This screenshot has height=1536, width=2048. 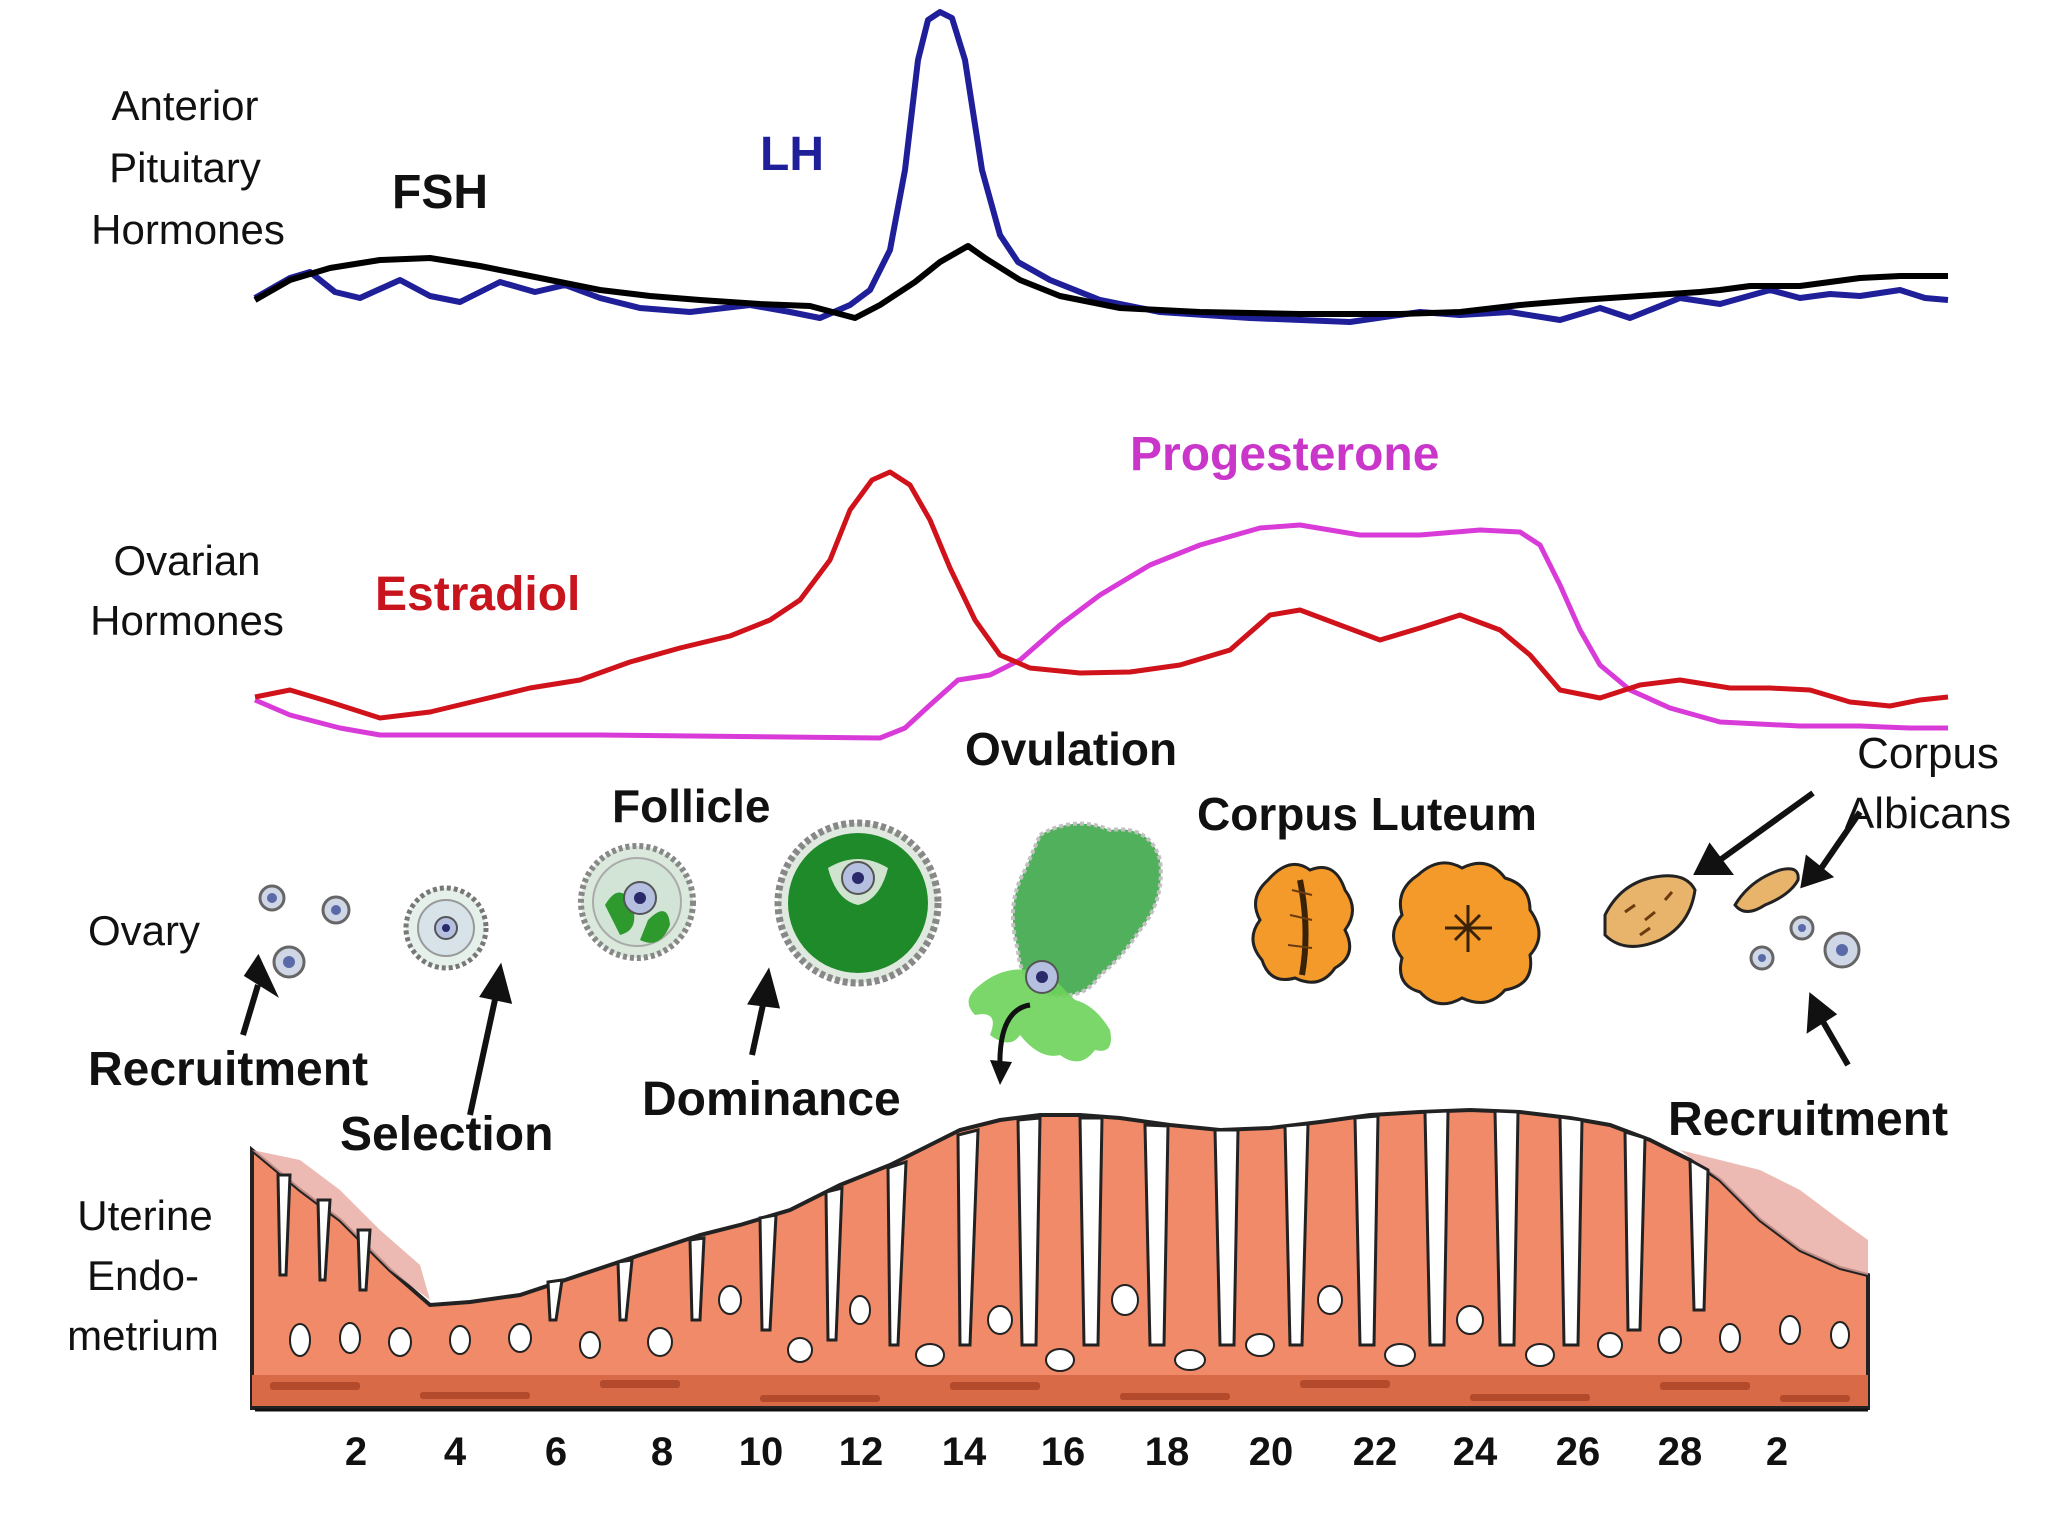 What do you see at coordinates (556, 1452) in the screenshot?
I see `tick-label: 6` at bounding box center [556, 1452].